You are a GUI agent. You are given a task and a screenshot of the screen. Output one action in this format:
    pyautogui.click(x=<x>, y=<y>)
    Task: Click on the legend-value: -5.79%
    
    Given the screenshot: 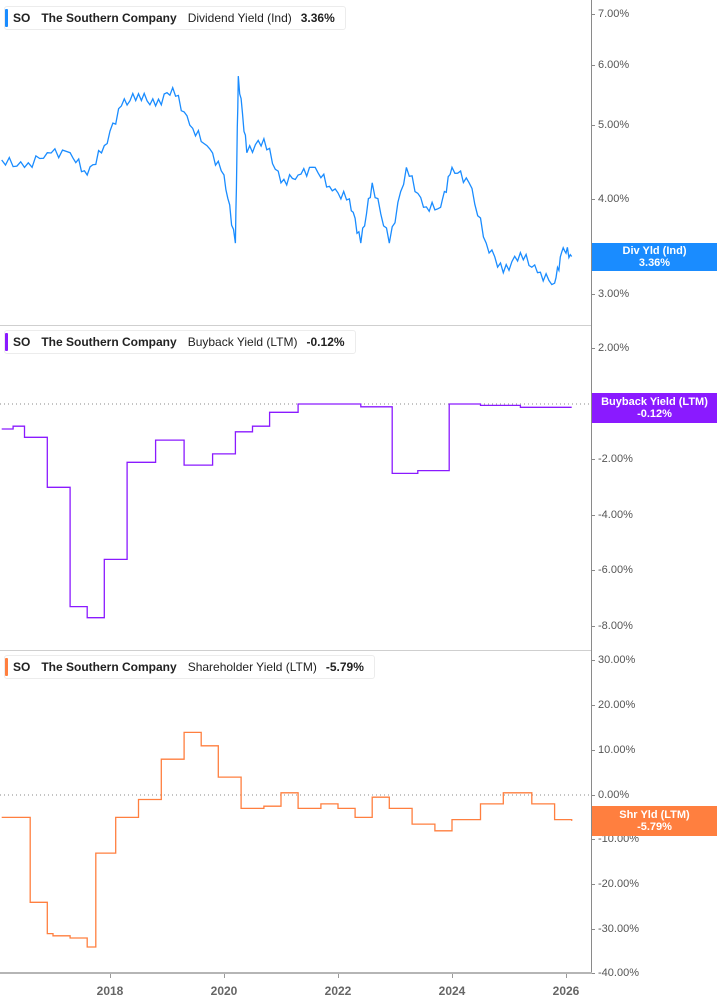 What is the action you would take?
    pyautogui.click(x=344, y=667)
    